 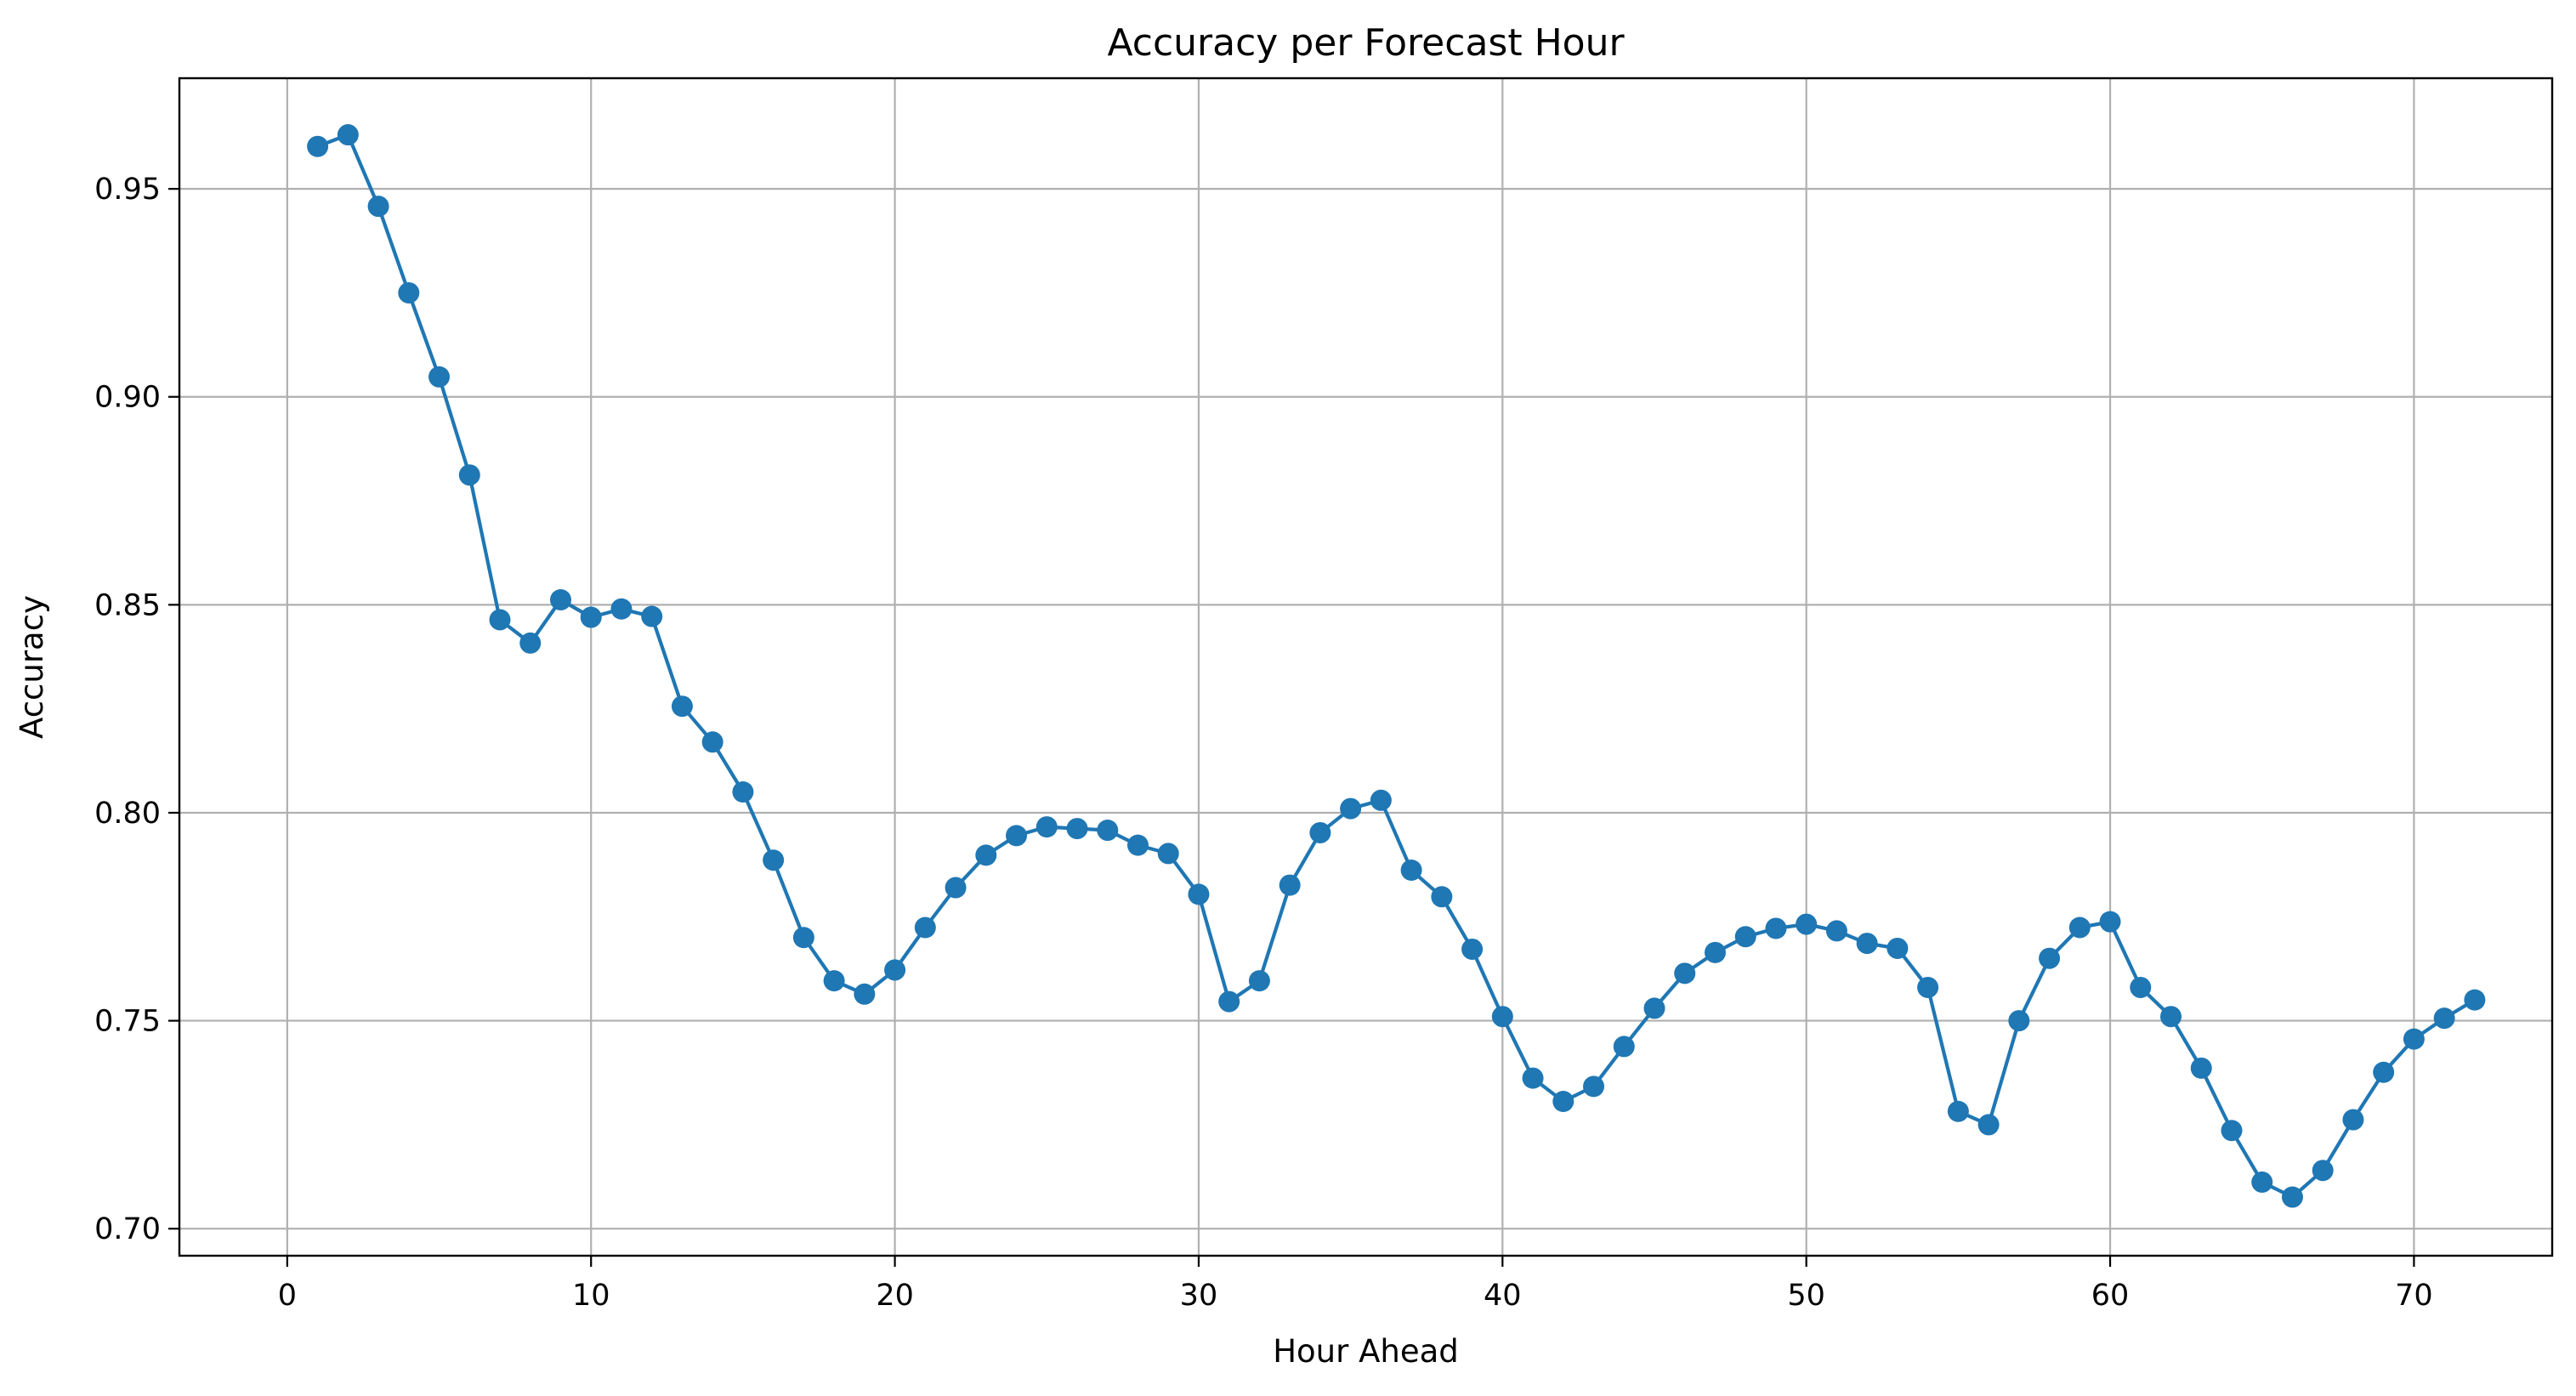 What do you see at coordinates (2414, 1296) in the screenshot?
I see `x-tick-label: 70` at bounding box center [2414, 1296].